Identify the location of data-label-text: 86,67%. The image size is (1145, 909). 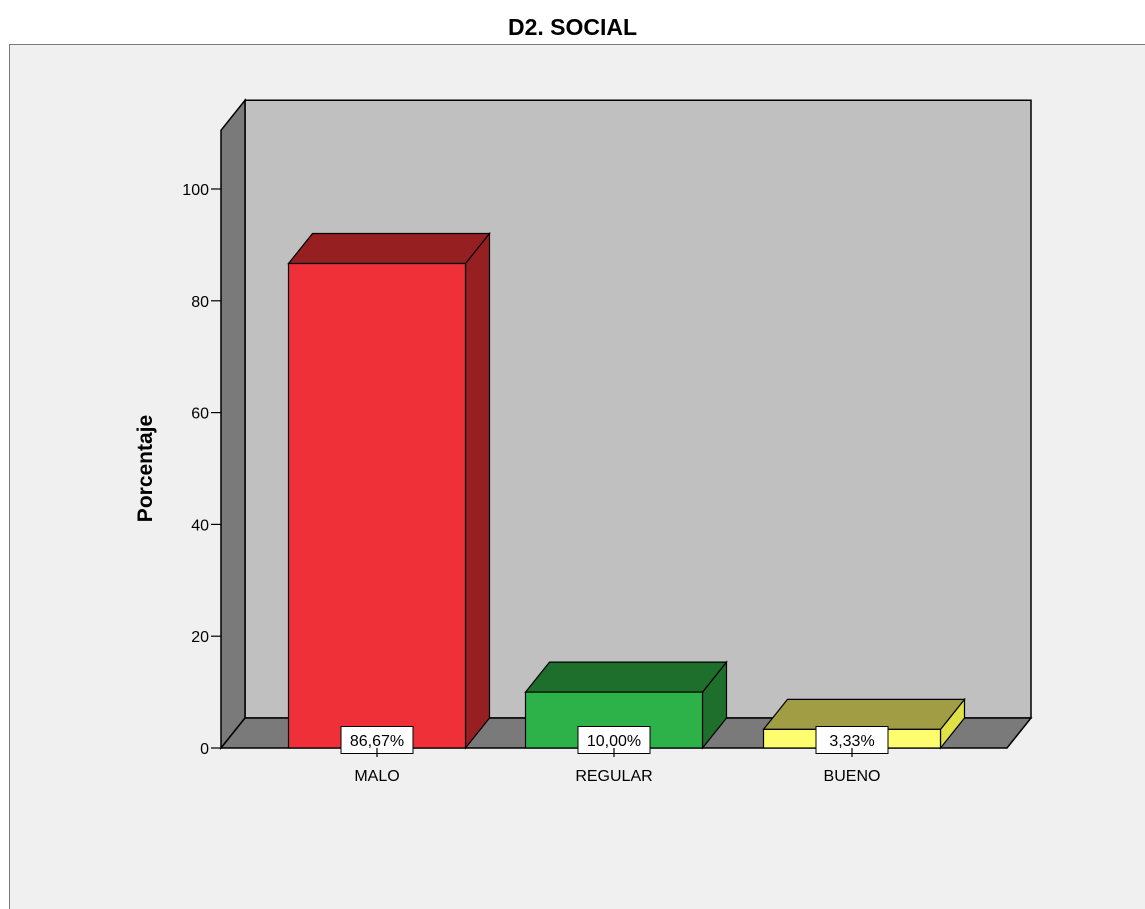
(377, 741).